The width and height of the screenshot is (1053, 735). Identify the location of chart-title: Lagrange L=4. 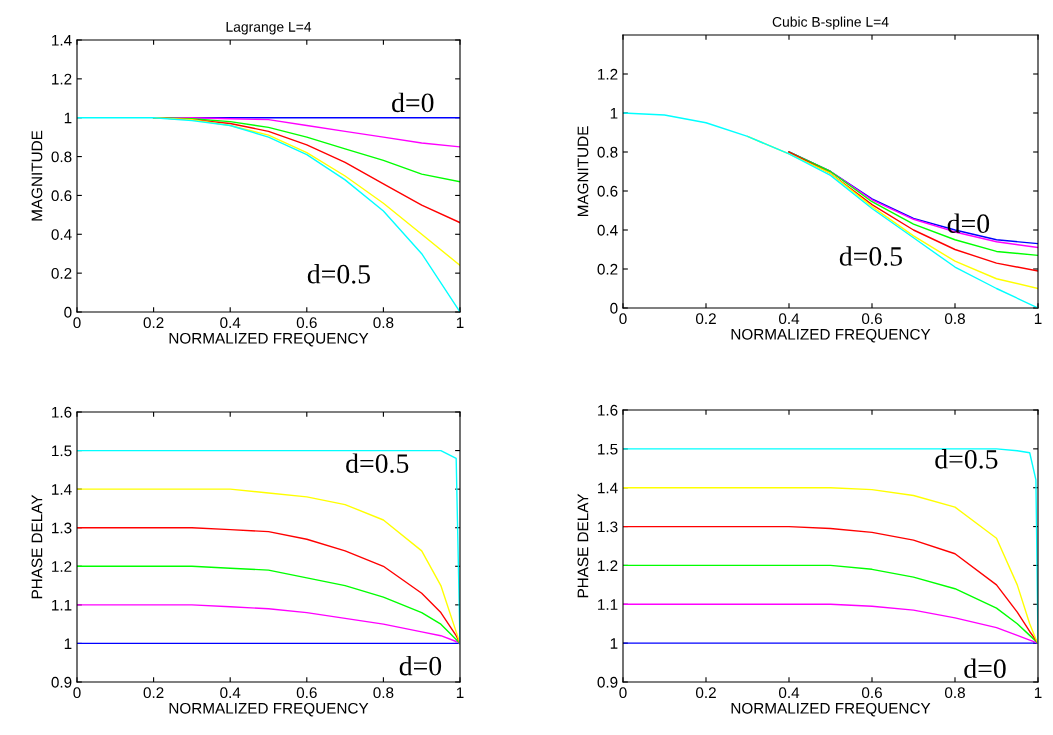
(269, 28).